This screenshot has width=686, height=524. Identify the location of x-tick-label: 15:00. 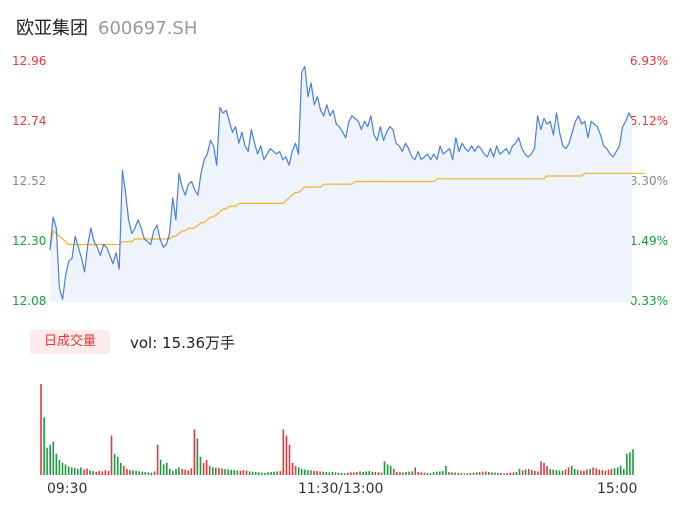
(617, 489).